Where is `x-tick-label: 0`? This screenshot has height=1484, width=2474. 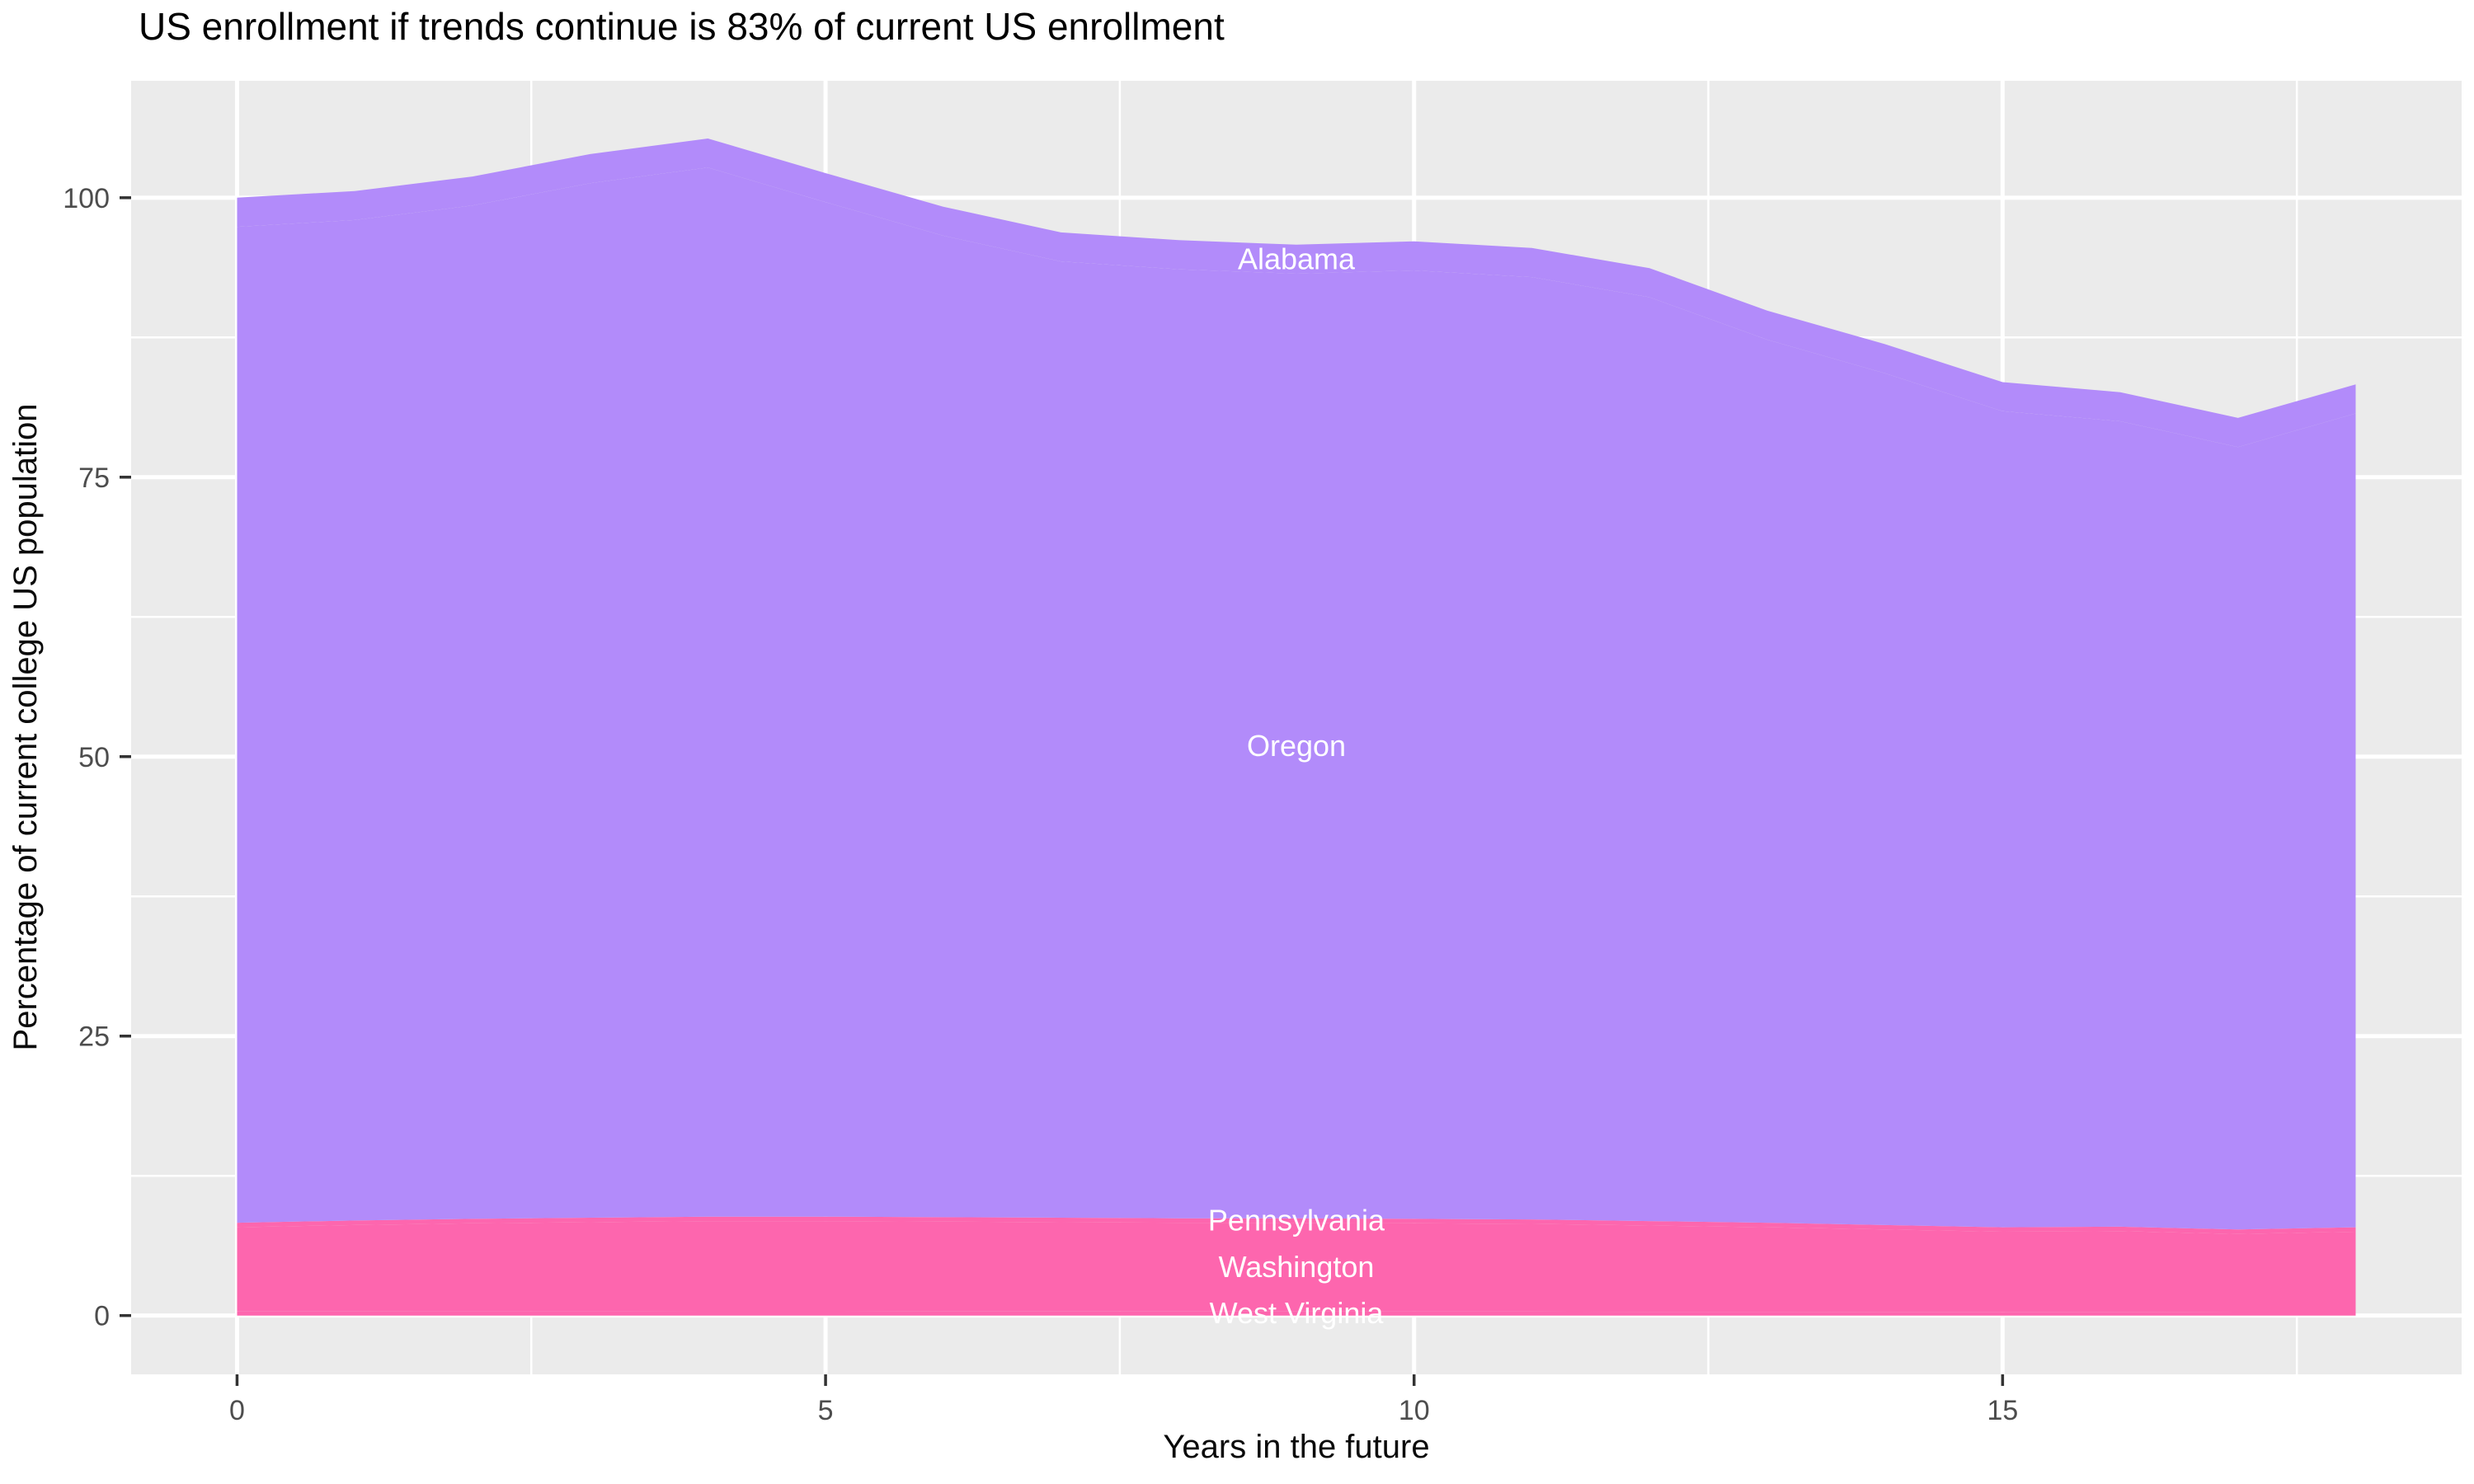 x-tick-label: 0 is located at coordinates (237, 1410).